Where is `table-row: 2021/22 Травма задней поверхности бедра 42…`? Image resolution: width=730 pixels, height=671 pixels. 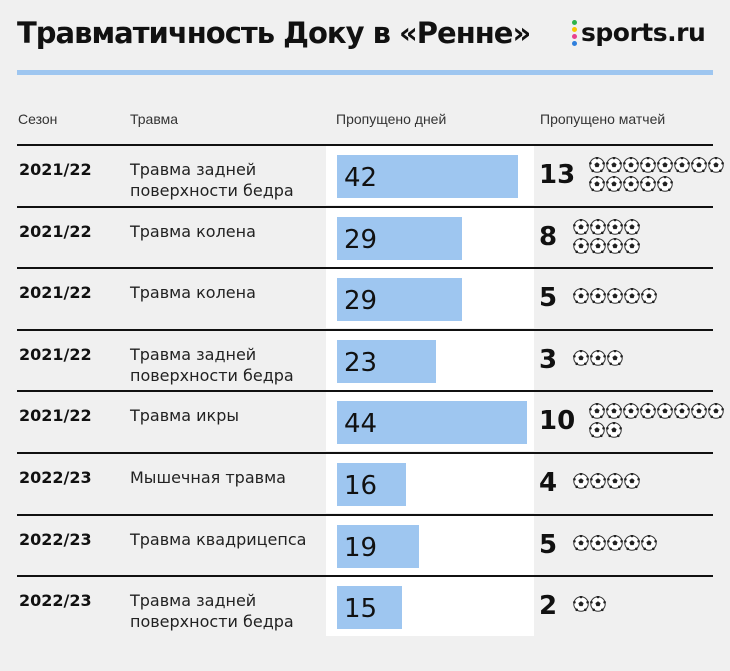
table-row: 2021/22 Травма задней поверхности бедра 42… is located at coordinates (370, 174).